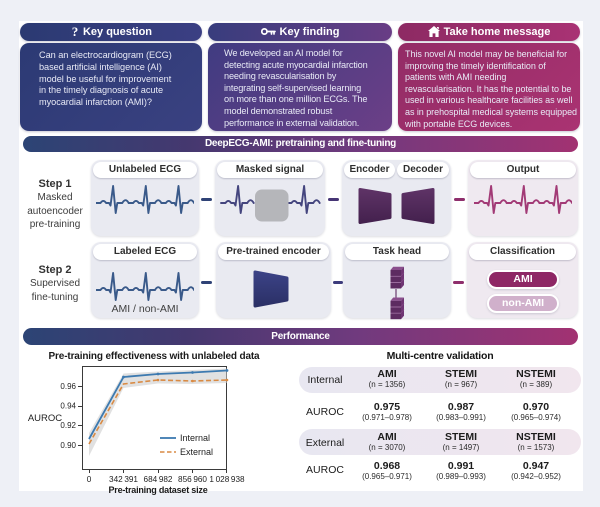 The height and width of the screenshot is (507, 600). What do you see at coordinates (157, 490) in the screenshot?
I see `svg-text: Pre-training dataset size` at bounding box center [157, 490].